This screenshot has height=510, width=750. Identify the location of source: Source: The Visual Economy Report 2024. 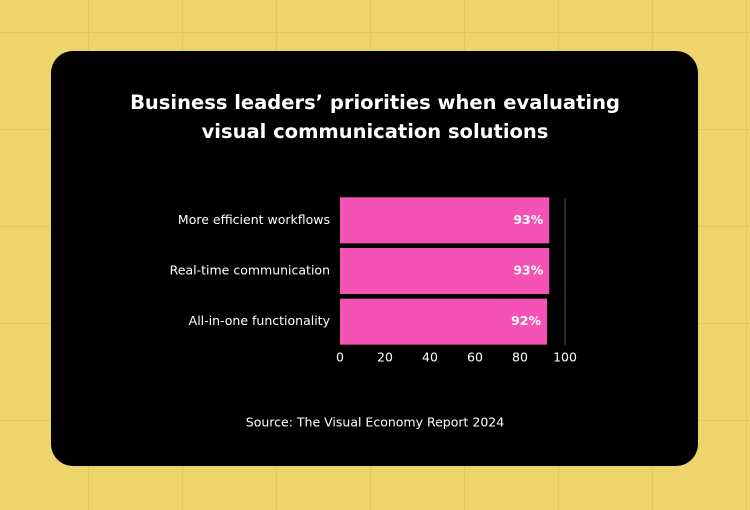
(375, 422).